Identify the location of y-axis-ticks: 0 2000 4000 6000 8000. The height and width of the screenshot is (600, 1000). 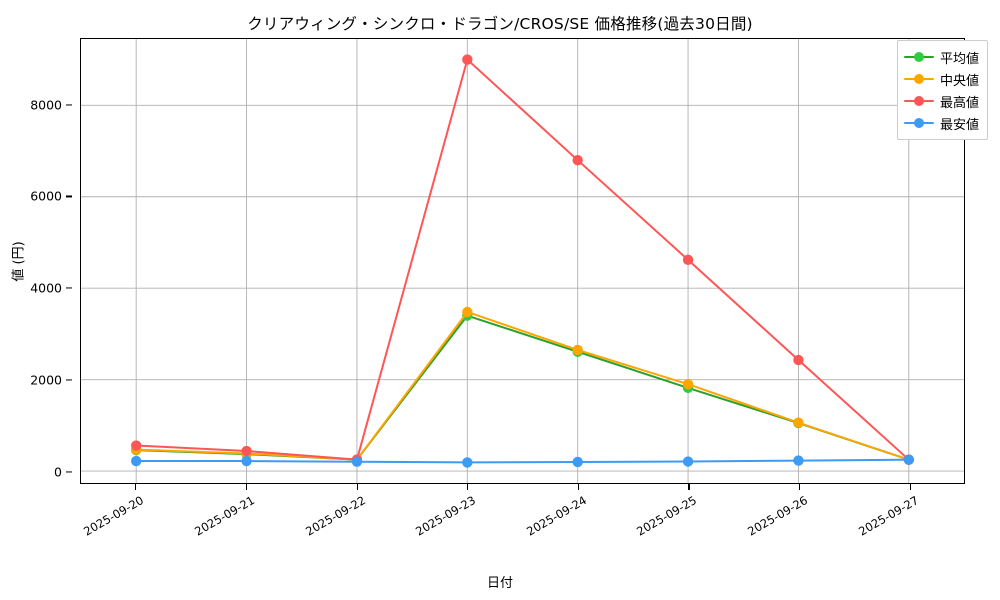
(36, 261).